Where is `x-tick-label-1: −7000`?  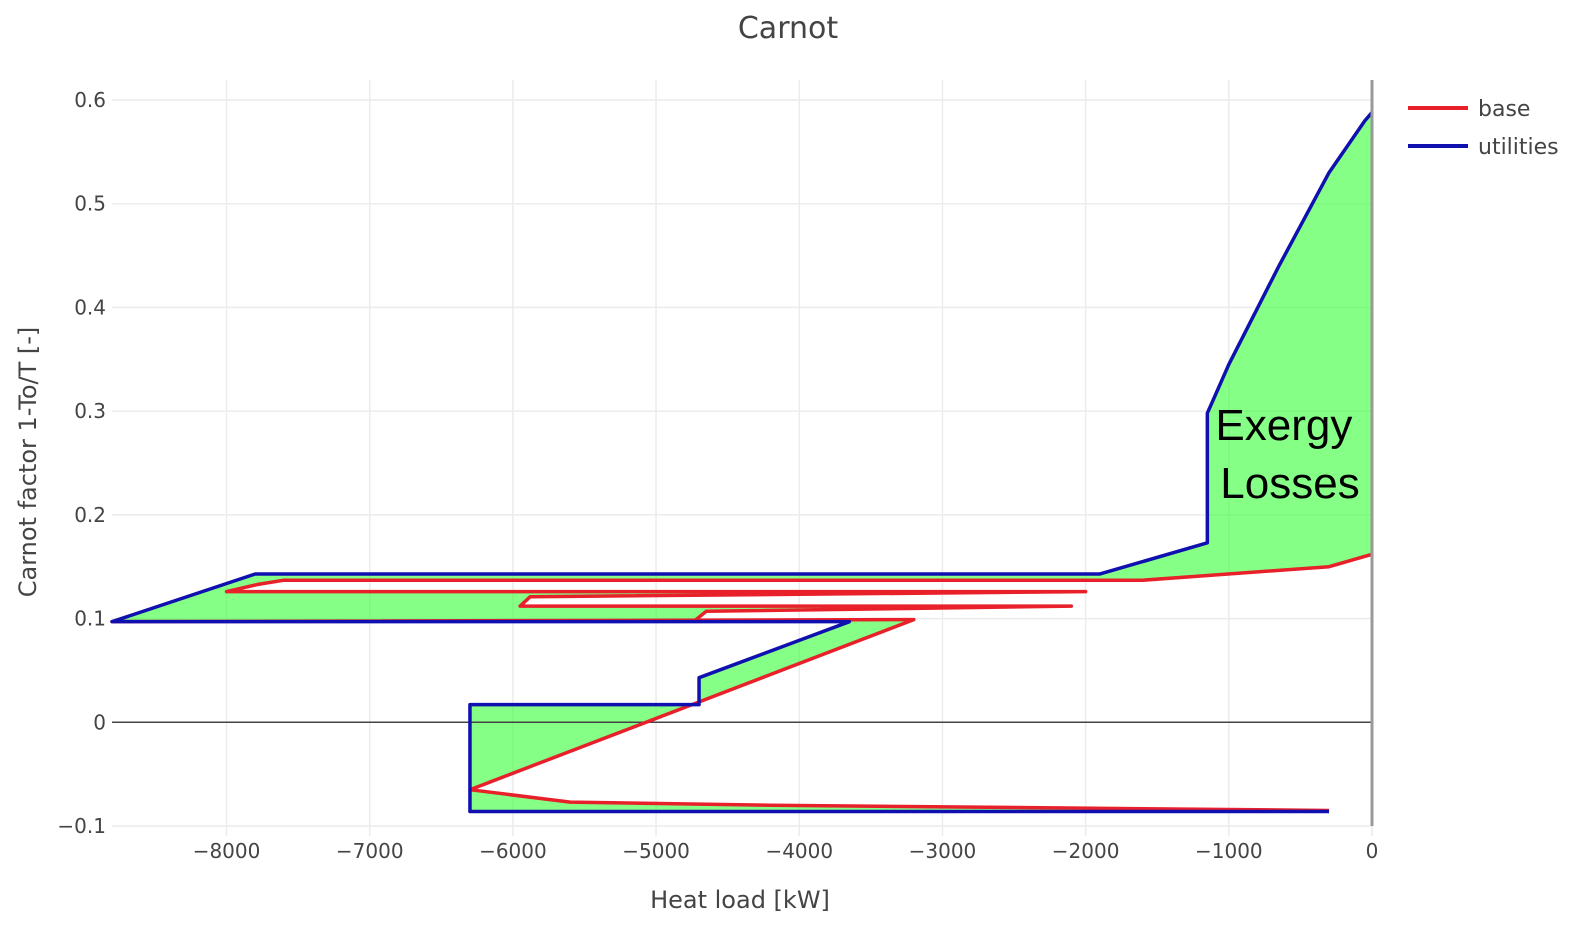
x-tick-label-1: −7000 is located at coordinates (370, 851).